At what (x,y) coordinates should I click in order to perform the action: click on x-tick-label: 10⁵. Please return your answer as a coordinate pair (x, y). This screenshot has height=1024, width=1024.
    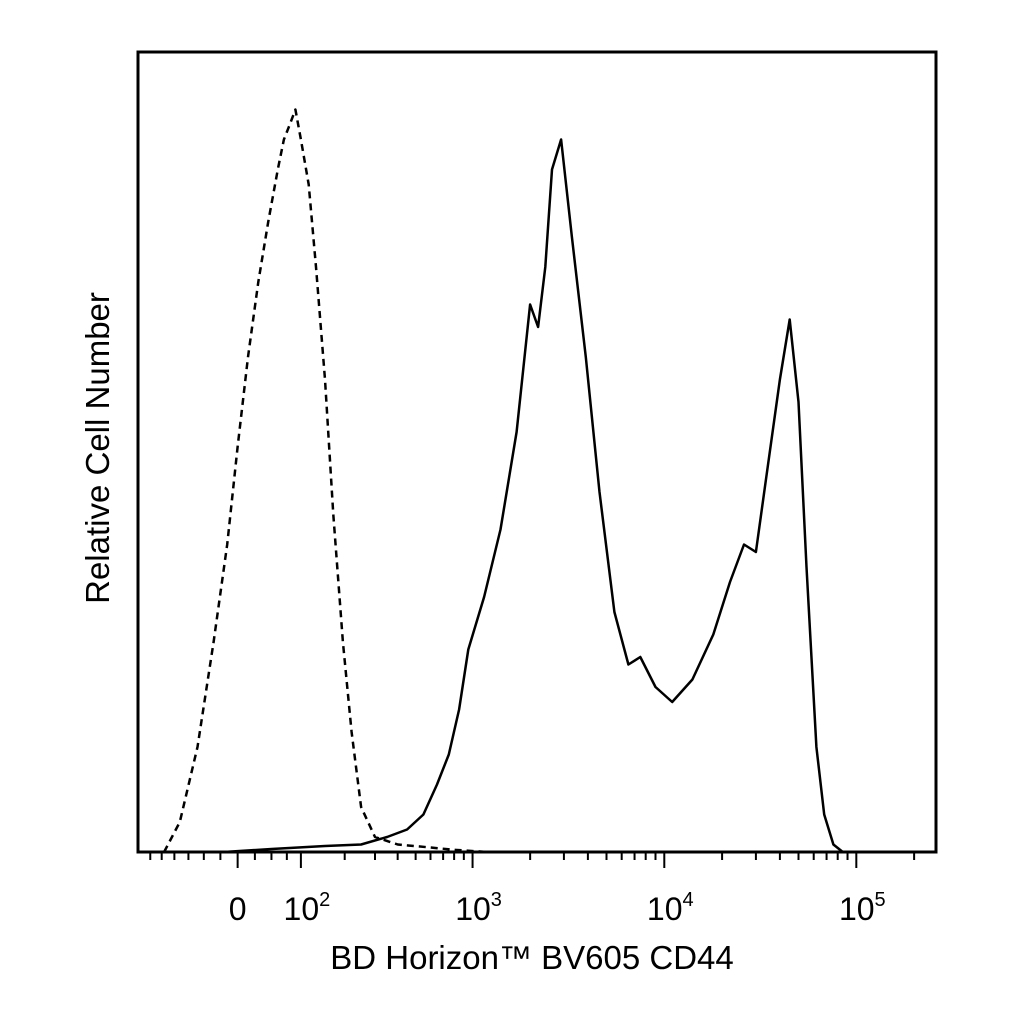
    Looking at the image, I should click on (862, 908).